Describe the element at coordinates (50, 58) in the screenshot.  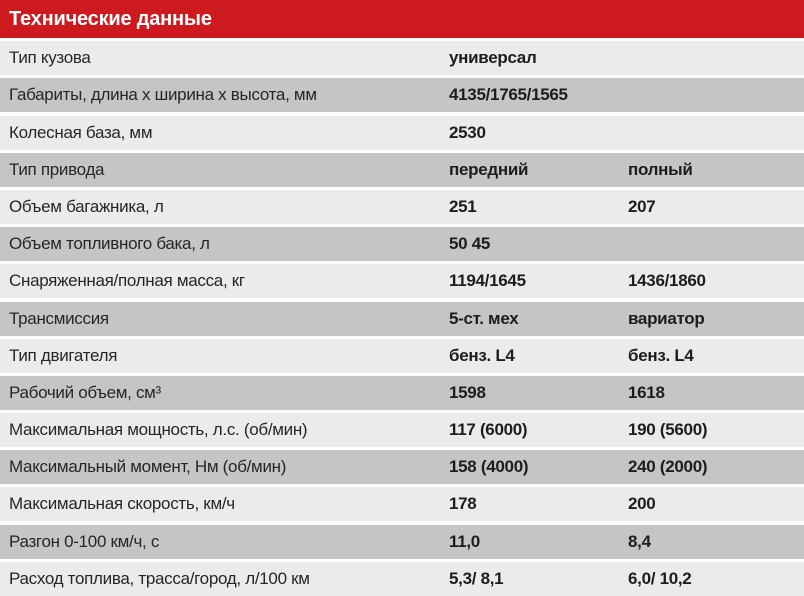
I see `spec-label: Тип кузова` at that location.